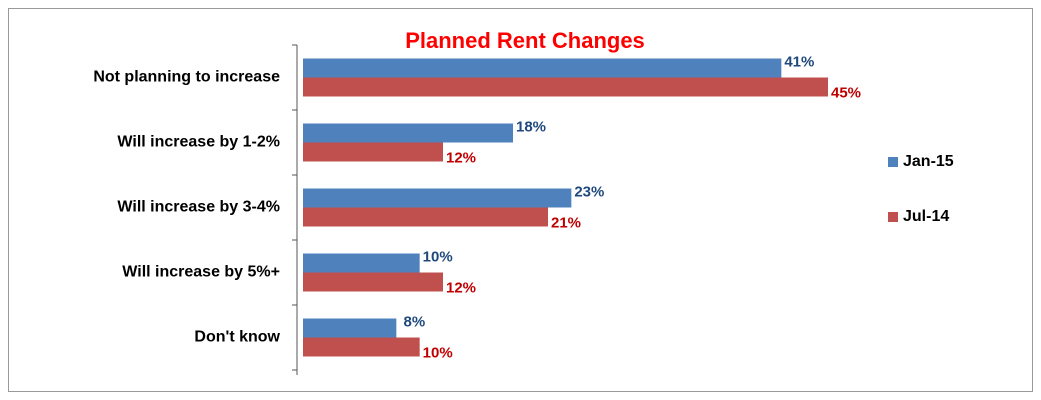 This screenshot has width=1041, height=400. I want to click on data-label: 8%, so click(414, 321).